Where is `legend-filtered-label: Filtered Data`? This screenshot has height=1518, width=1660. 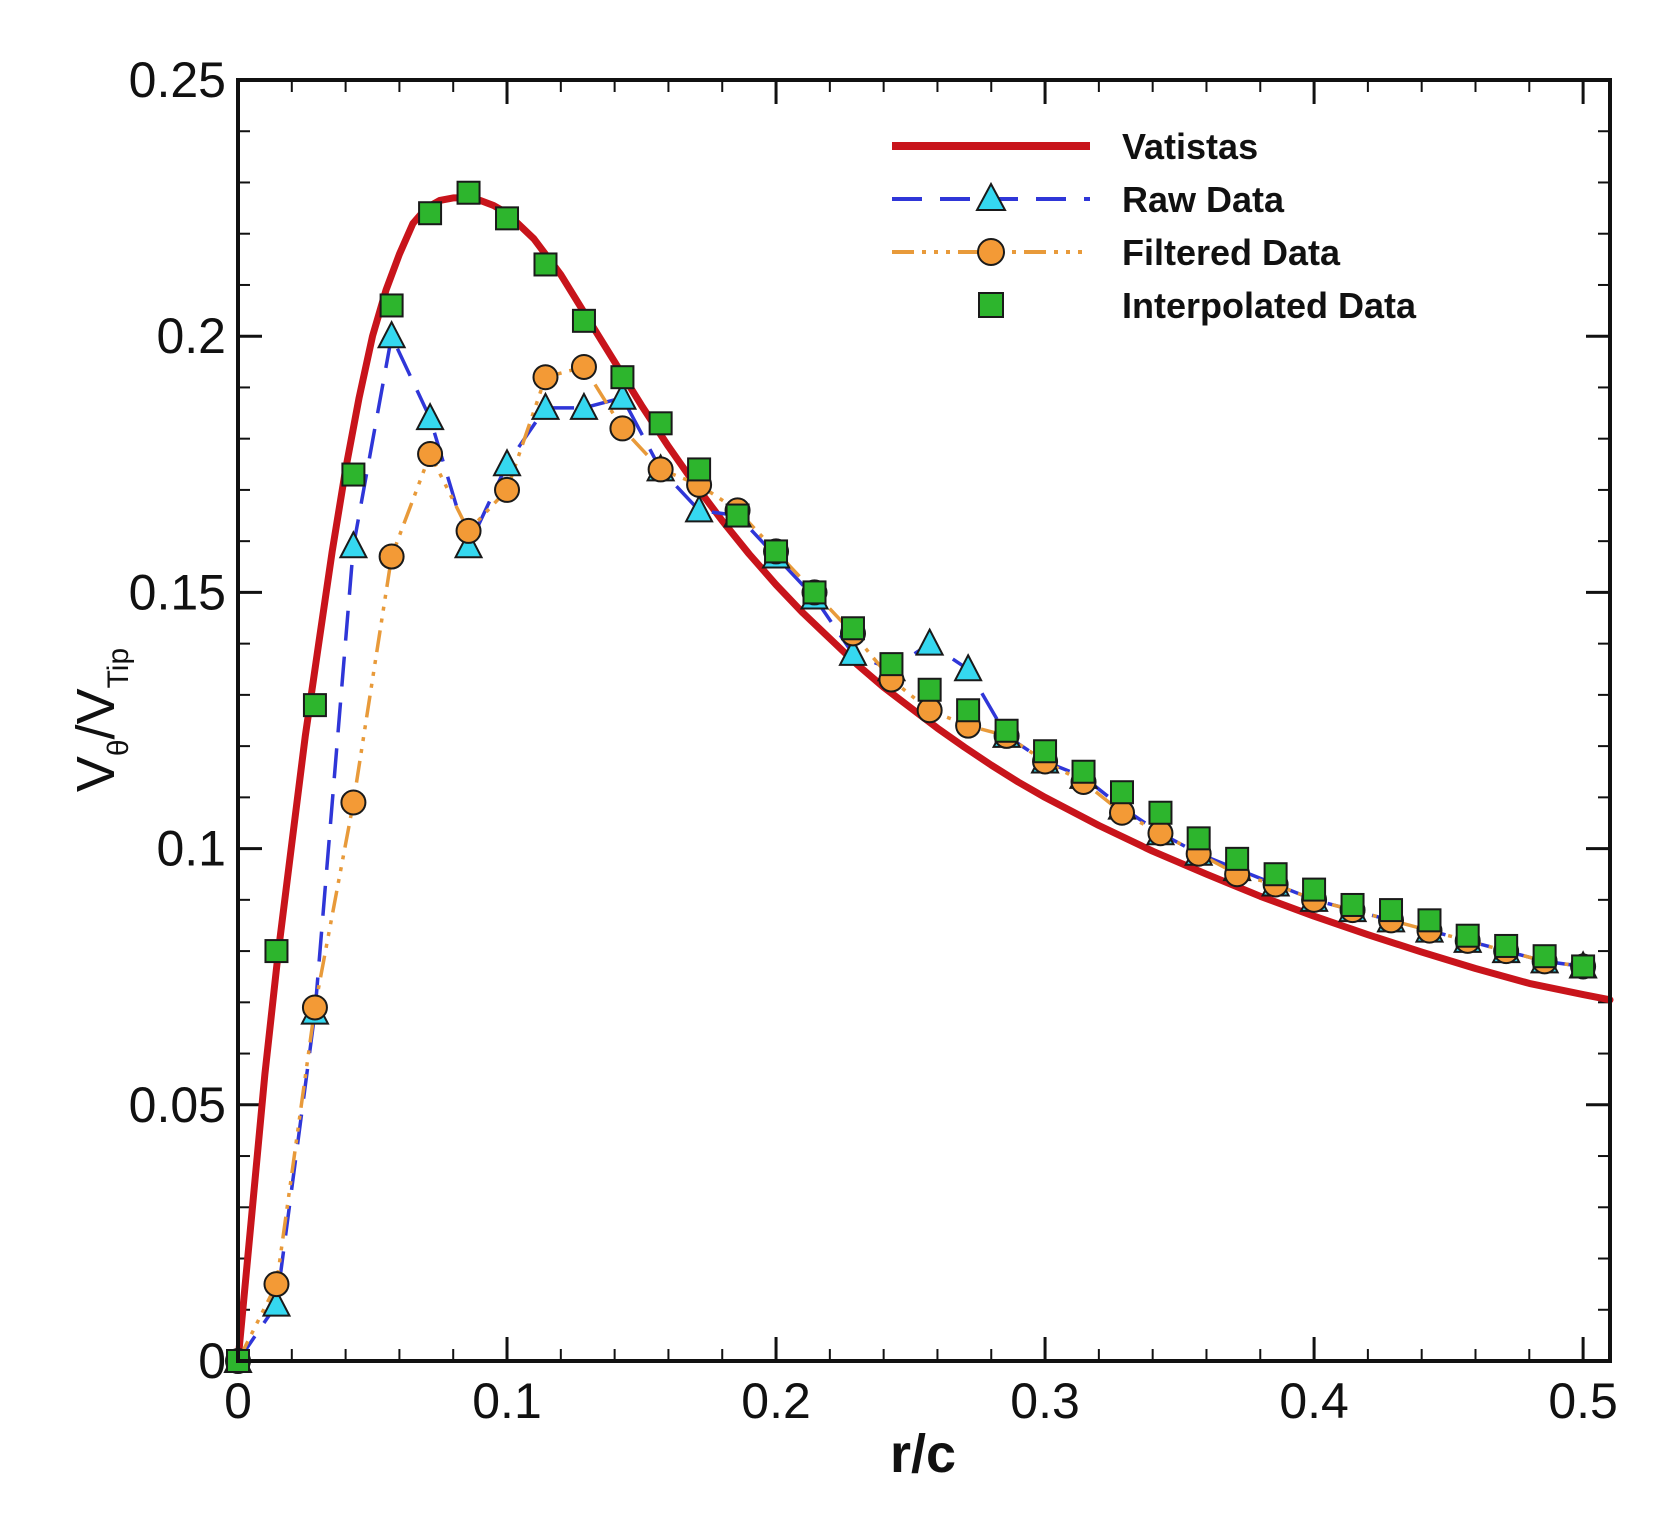 legend-filtered-label: Filtered Data is located at coordinates (1231, 252).